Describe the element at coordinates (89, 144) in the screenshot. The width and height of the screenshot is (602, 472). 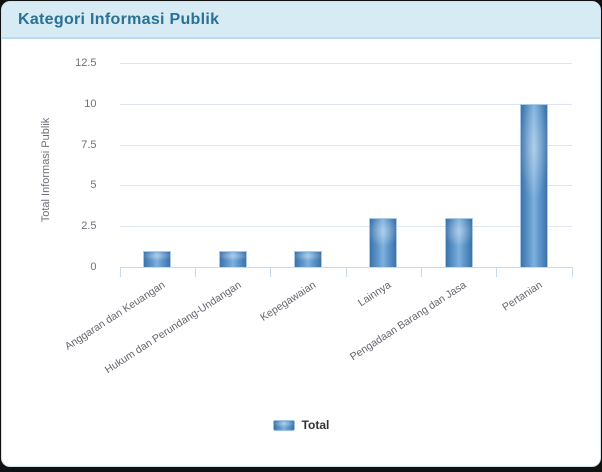
I see `y-axis-tick-label: 7.5` at that location.